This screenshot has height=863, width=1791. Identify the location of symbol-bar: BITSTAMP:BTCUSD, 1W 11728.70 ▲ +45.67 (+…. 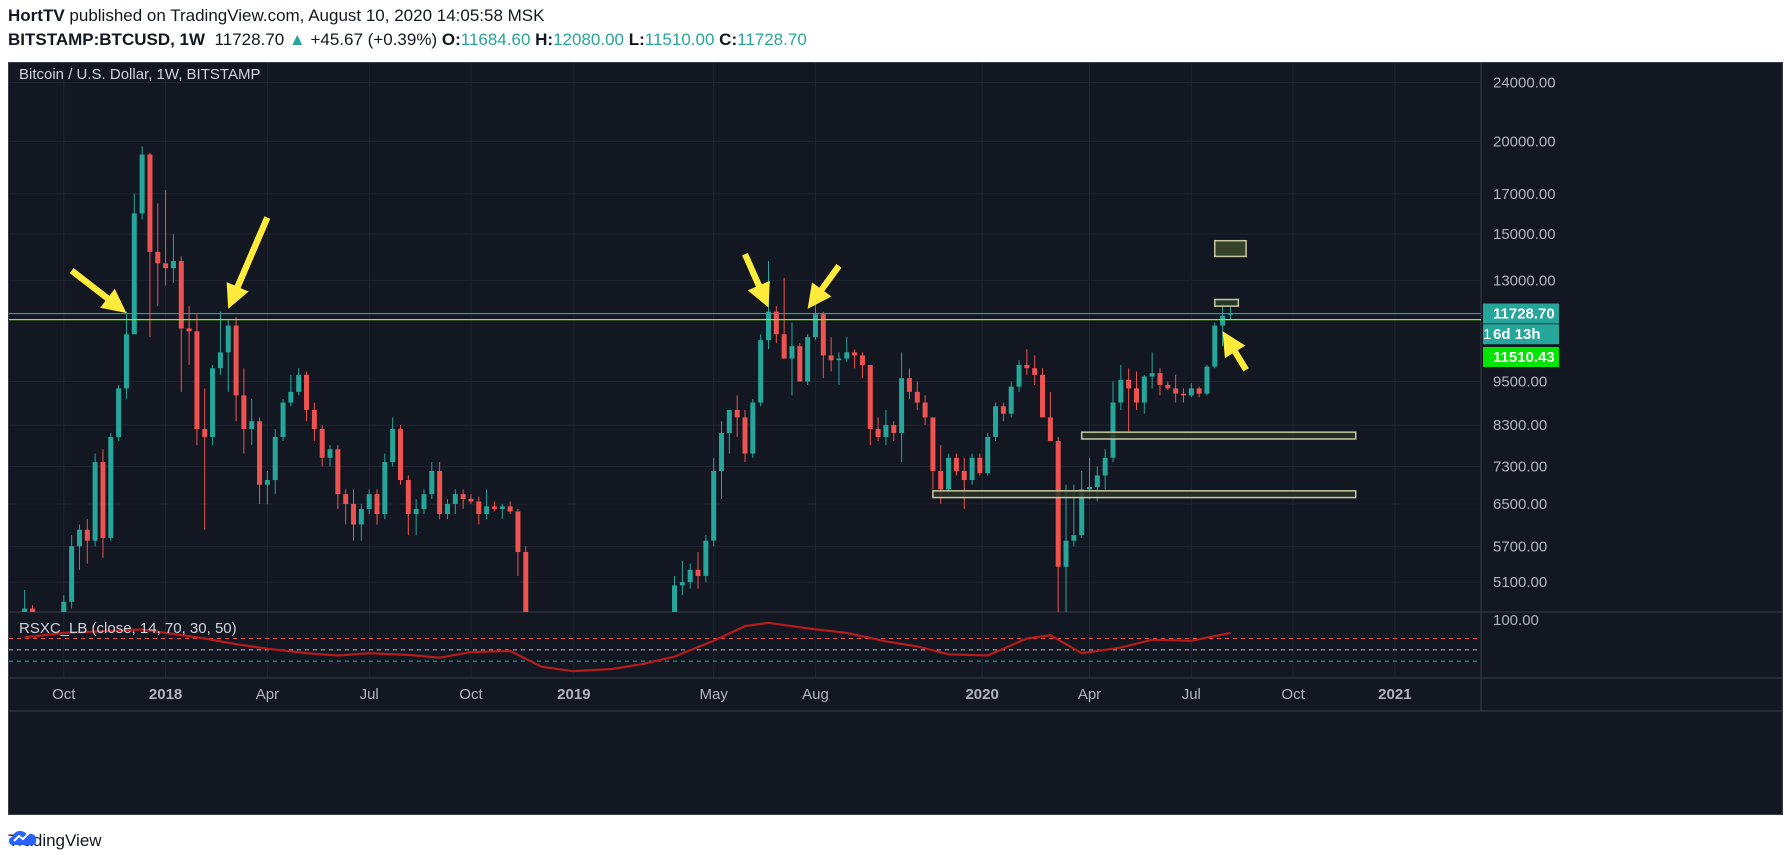
(407, 40).